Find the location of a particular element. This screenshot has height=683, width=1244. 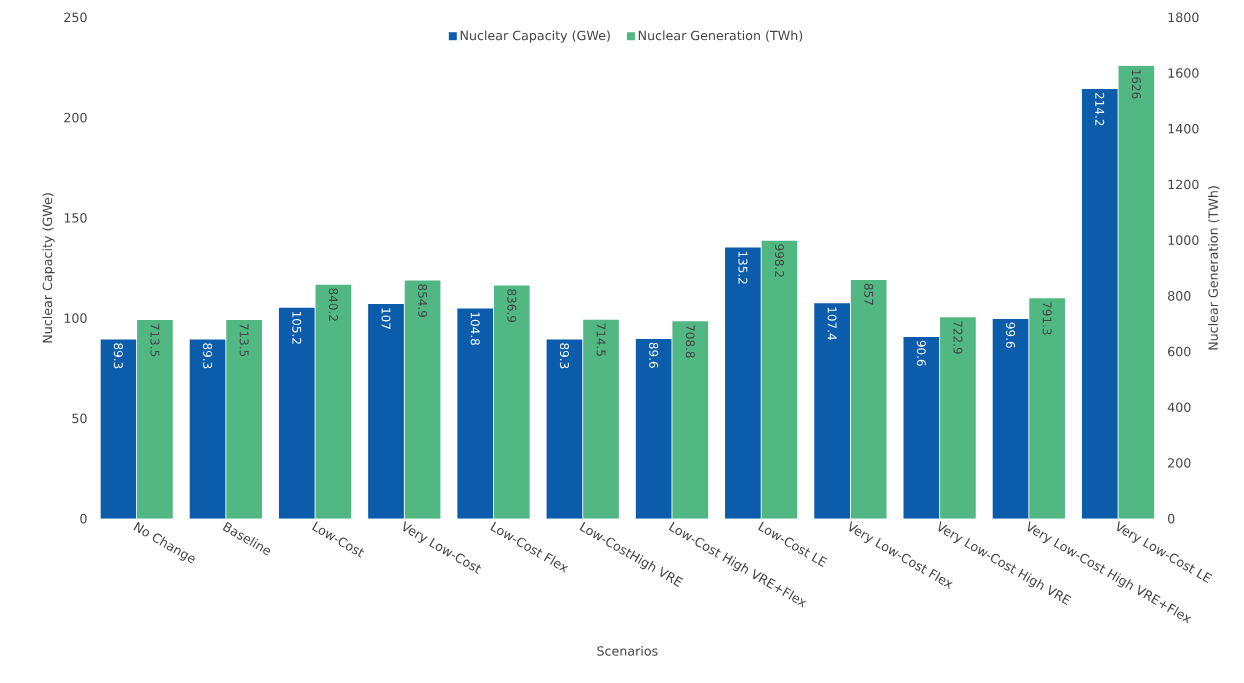

legend-label: Nuclear Generation (TWh) is located at coordinates (720, 36).